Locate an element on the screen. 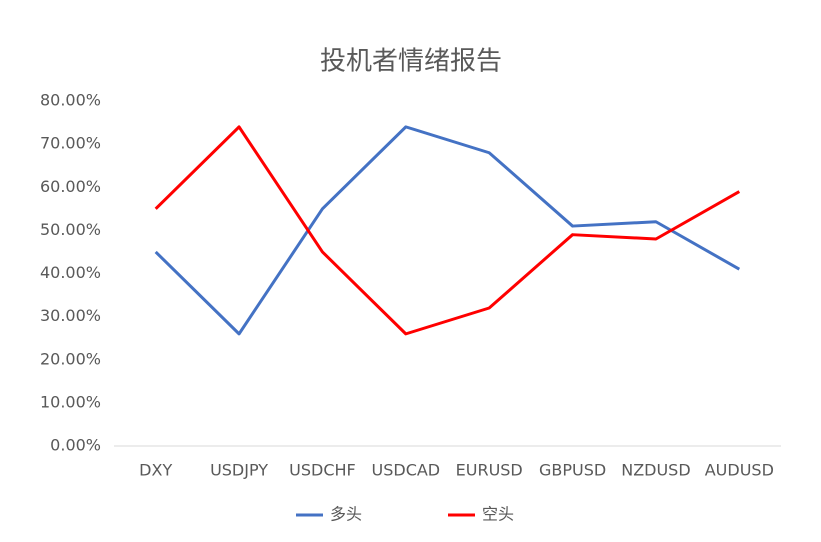 Image resolution: width=821 pixels, height=542 pixels. y-tick-label: 50.00% is located at coordinates (70, 229).